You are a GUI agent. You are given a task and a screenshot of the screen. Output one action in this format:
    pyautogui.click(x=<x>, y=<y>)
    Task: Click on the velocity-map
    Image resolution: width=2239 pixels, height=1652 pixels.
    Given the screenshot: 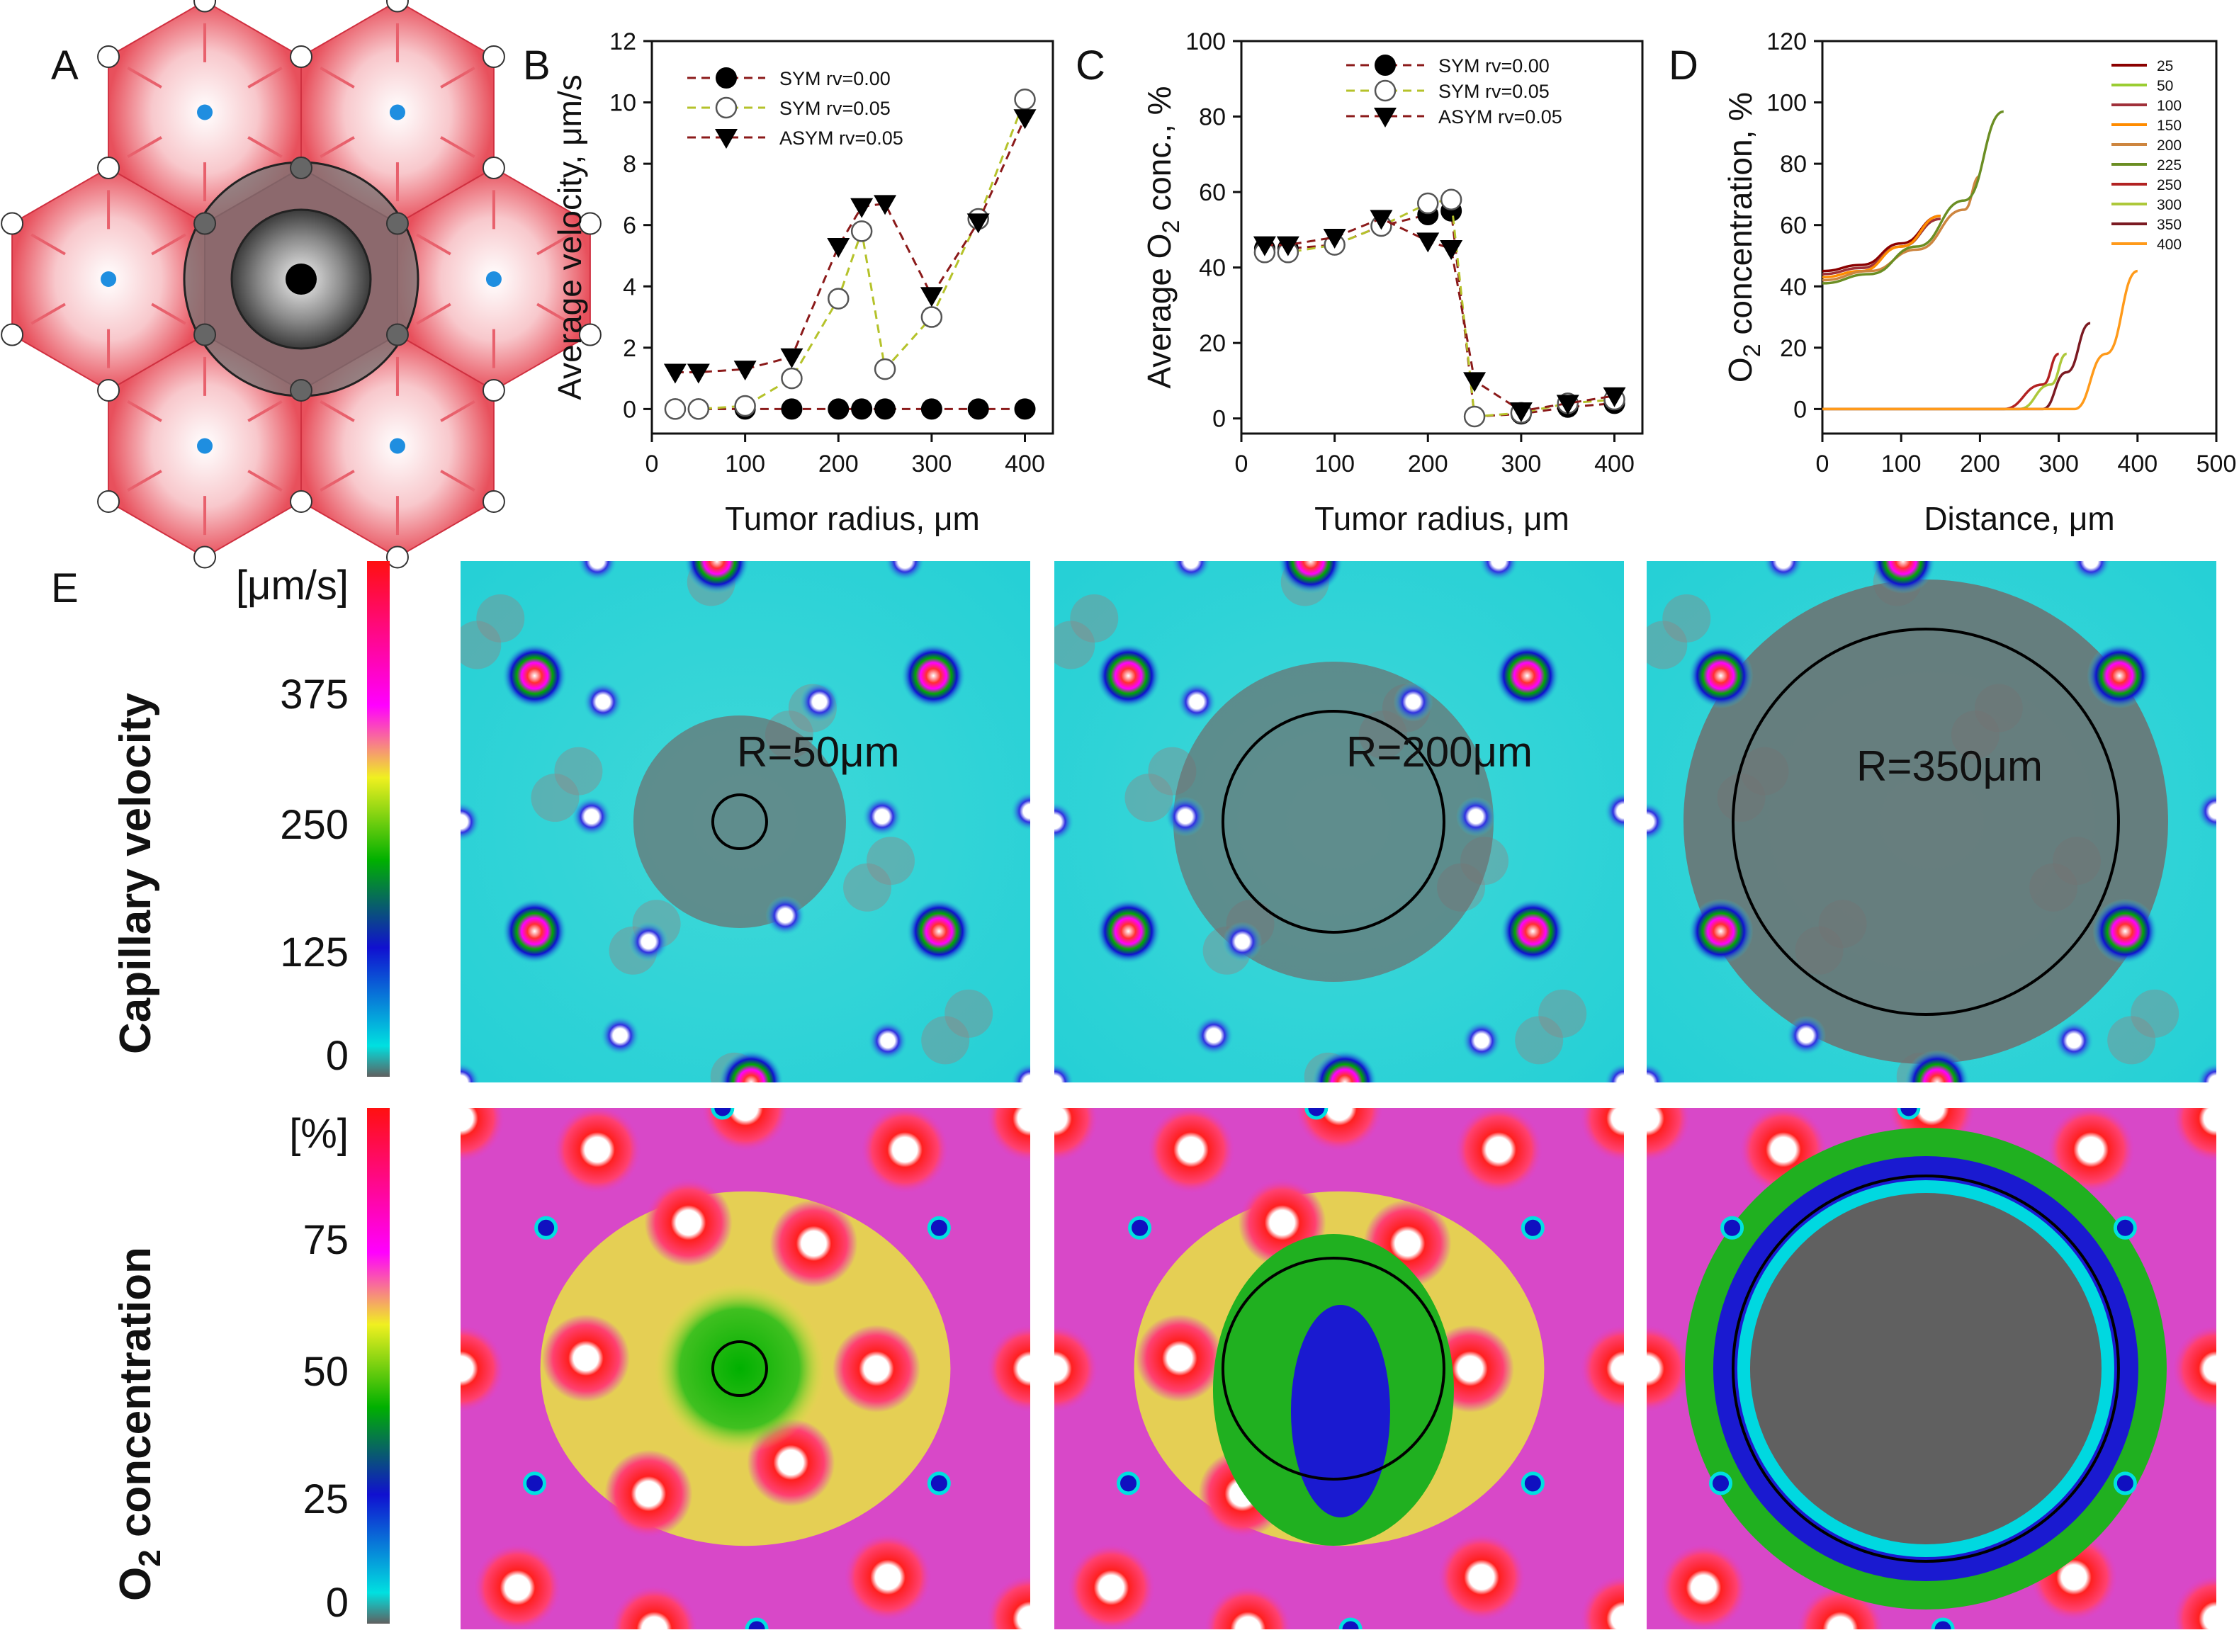 What is the action you would take?
    pyautogui.click(x=1931, y=822)
    